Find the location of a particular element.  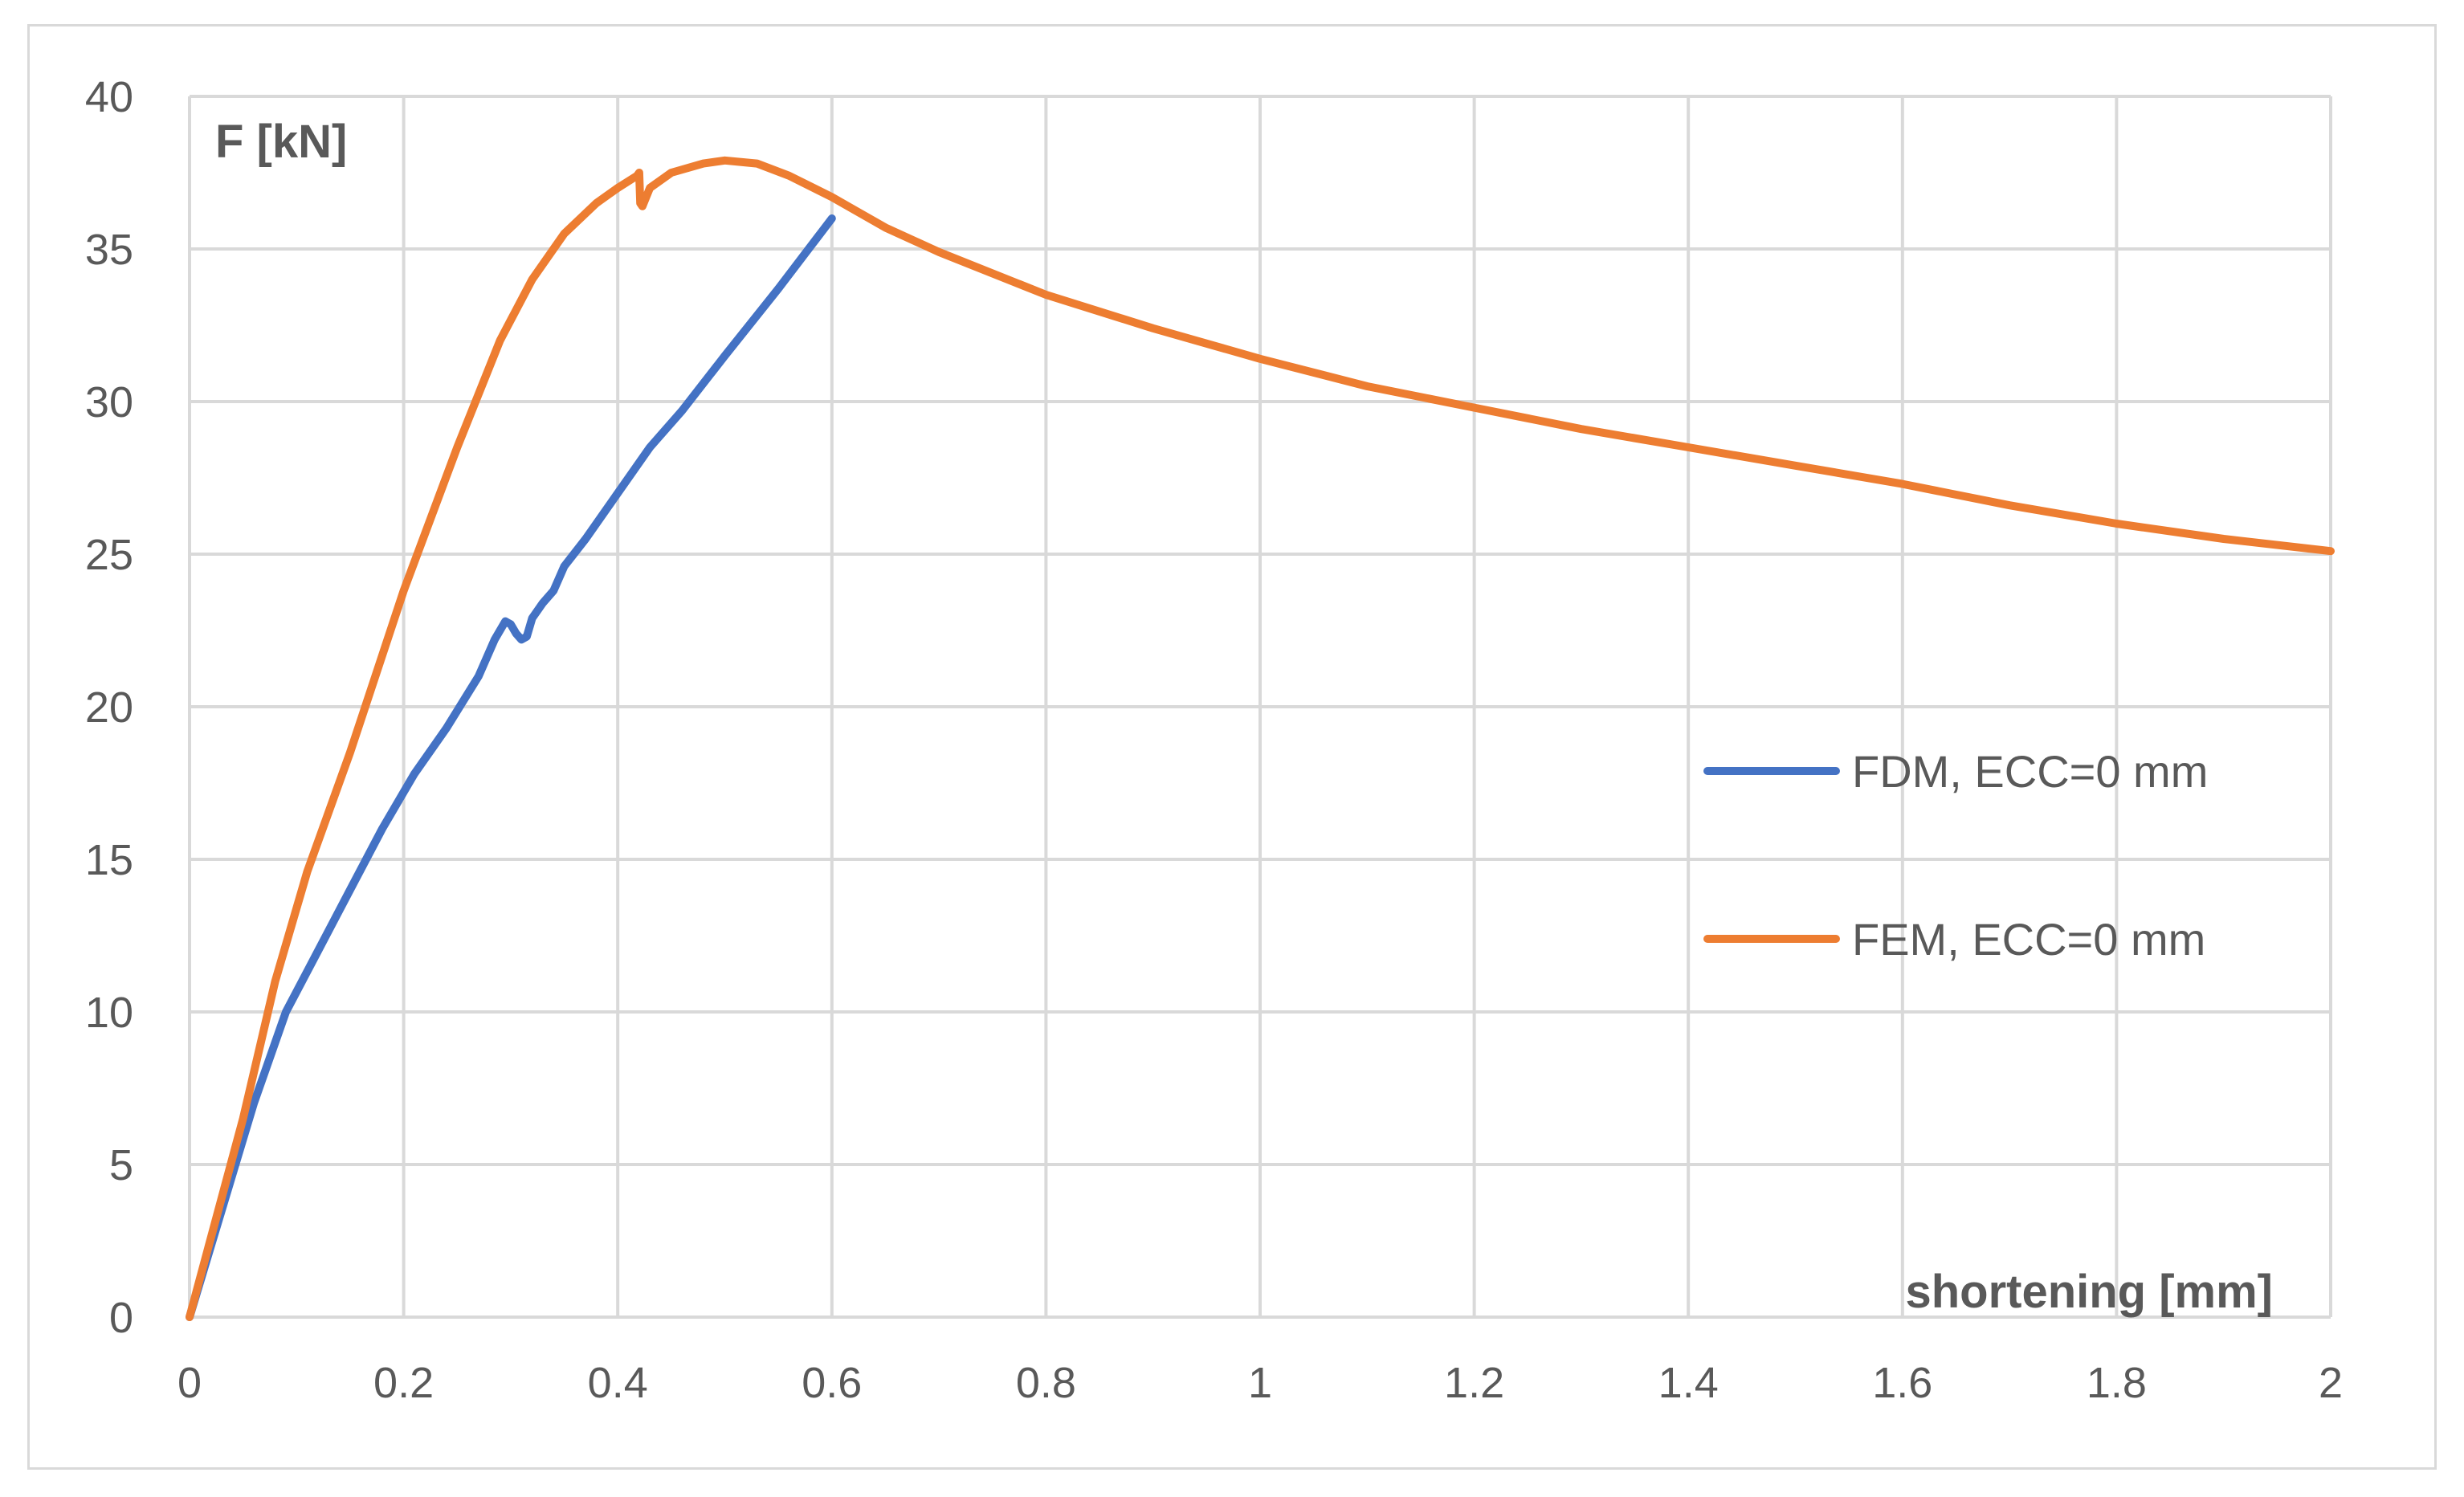

x-tick-label: 1.2 is located at coordinates (1474, 1383).